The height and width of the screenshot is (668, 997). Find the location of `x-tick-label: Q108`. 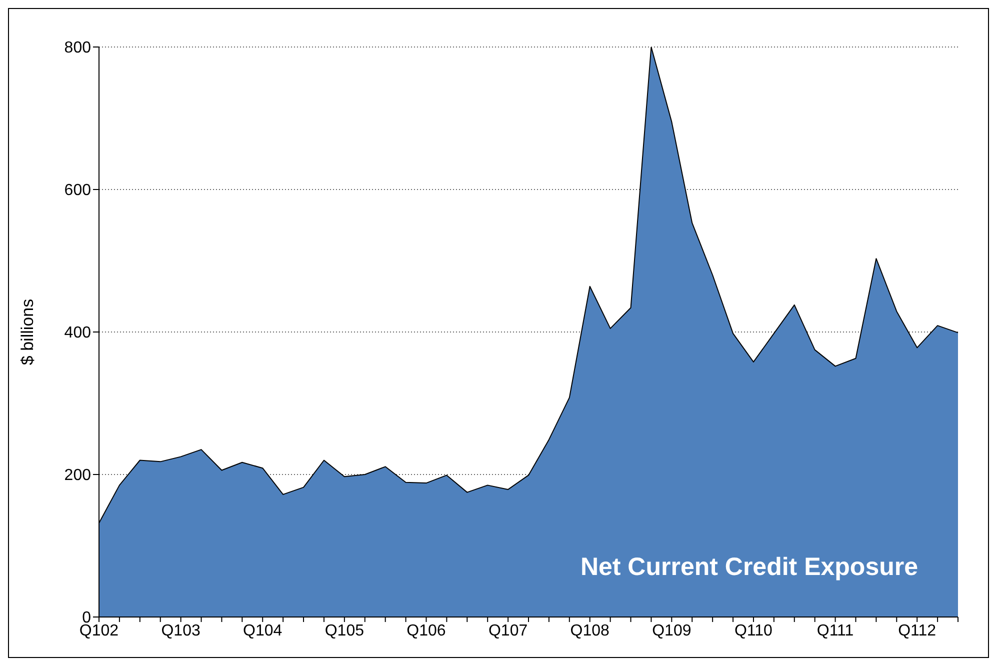

x-tick-label: Q108 is located at coordinates (590, 631).